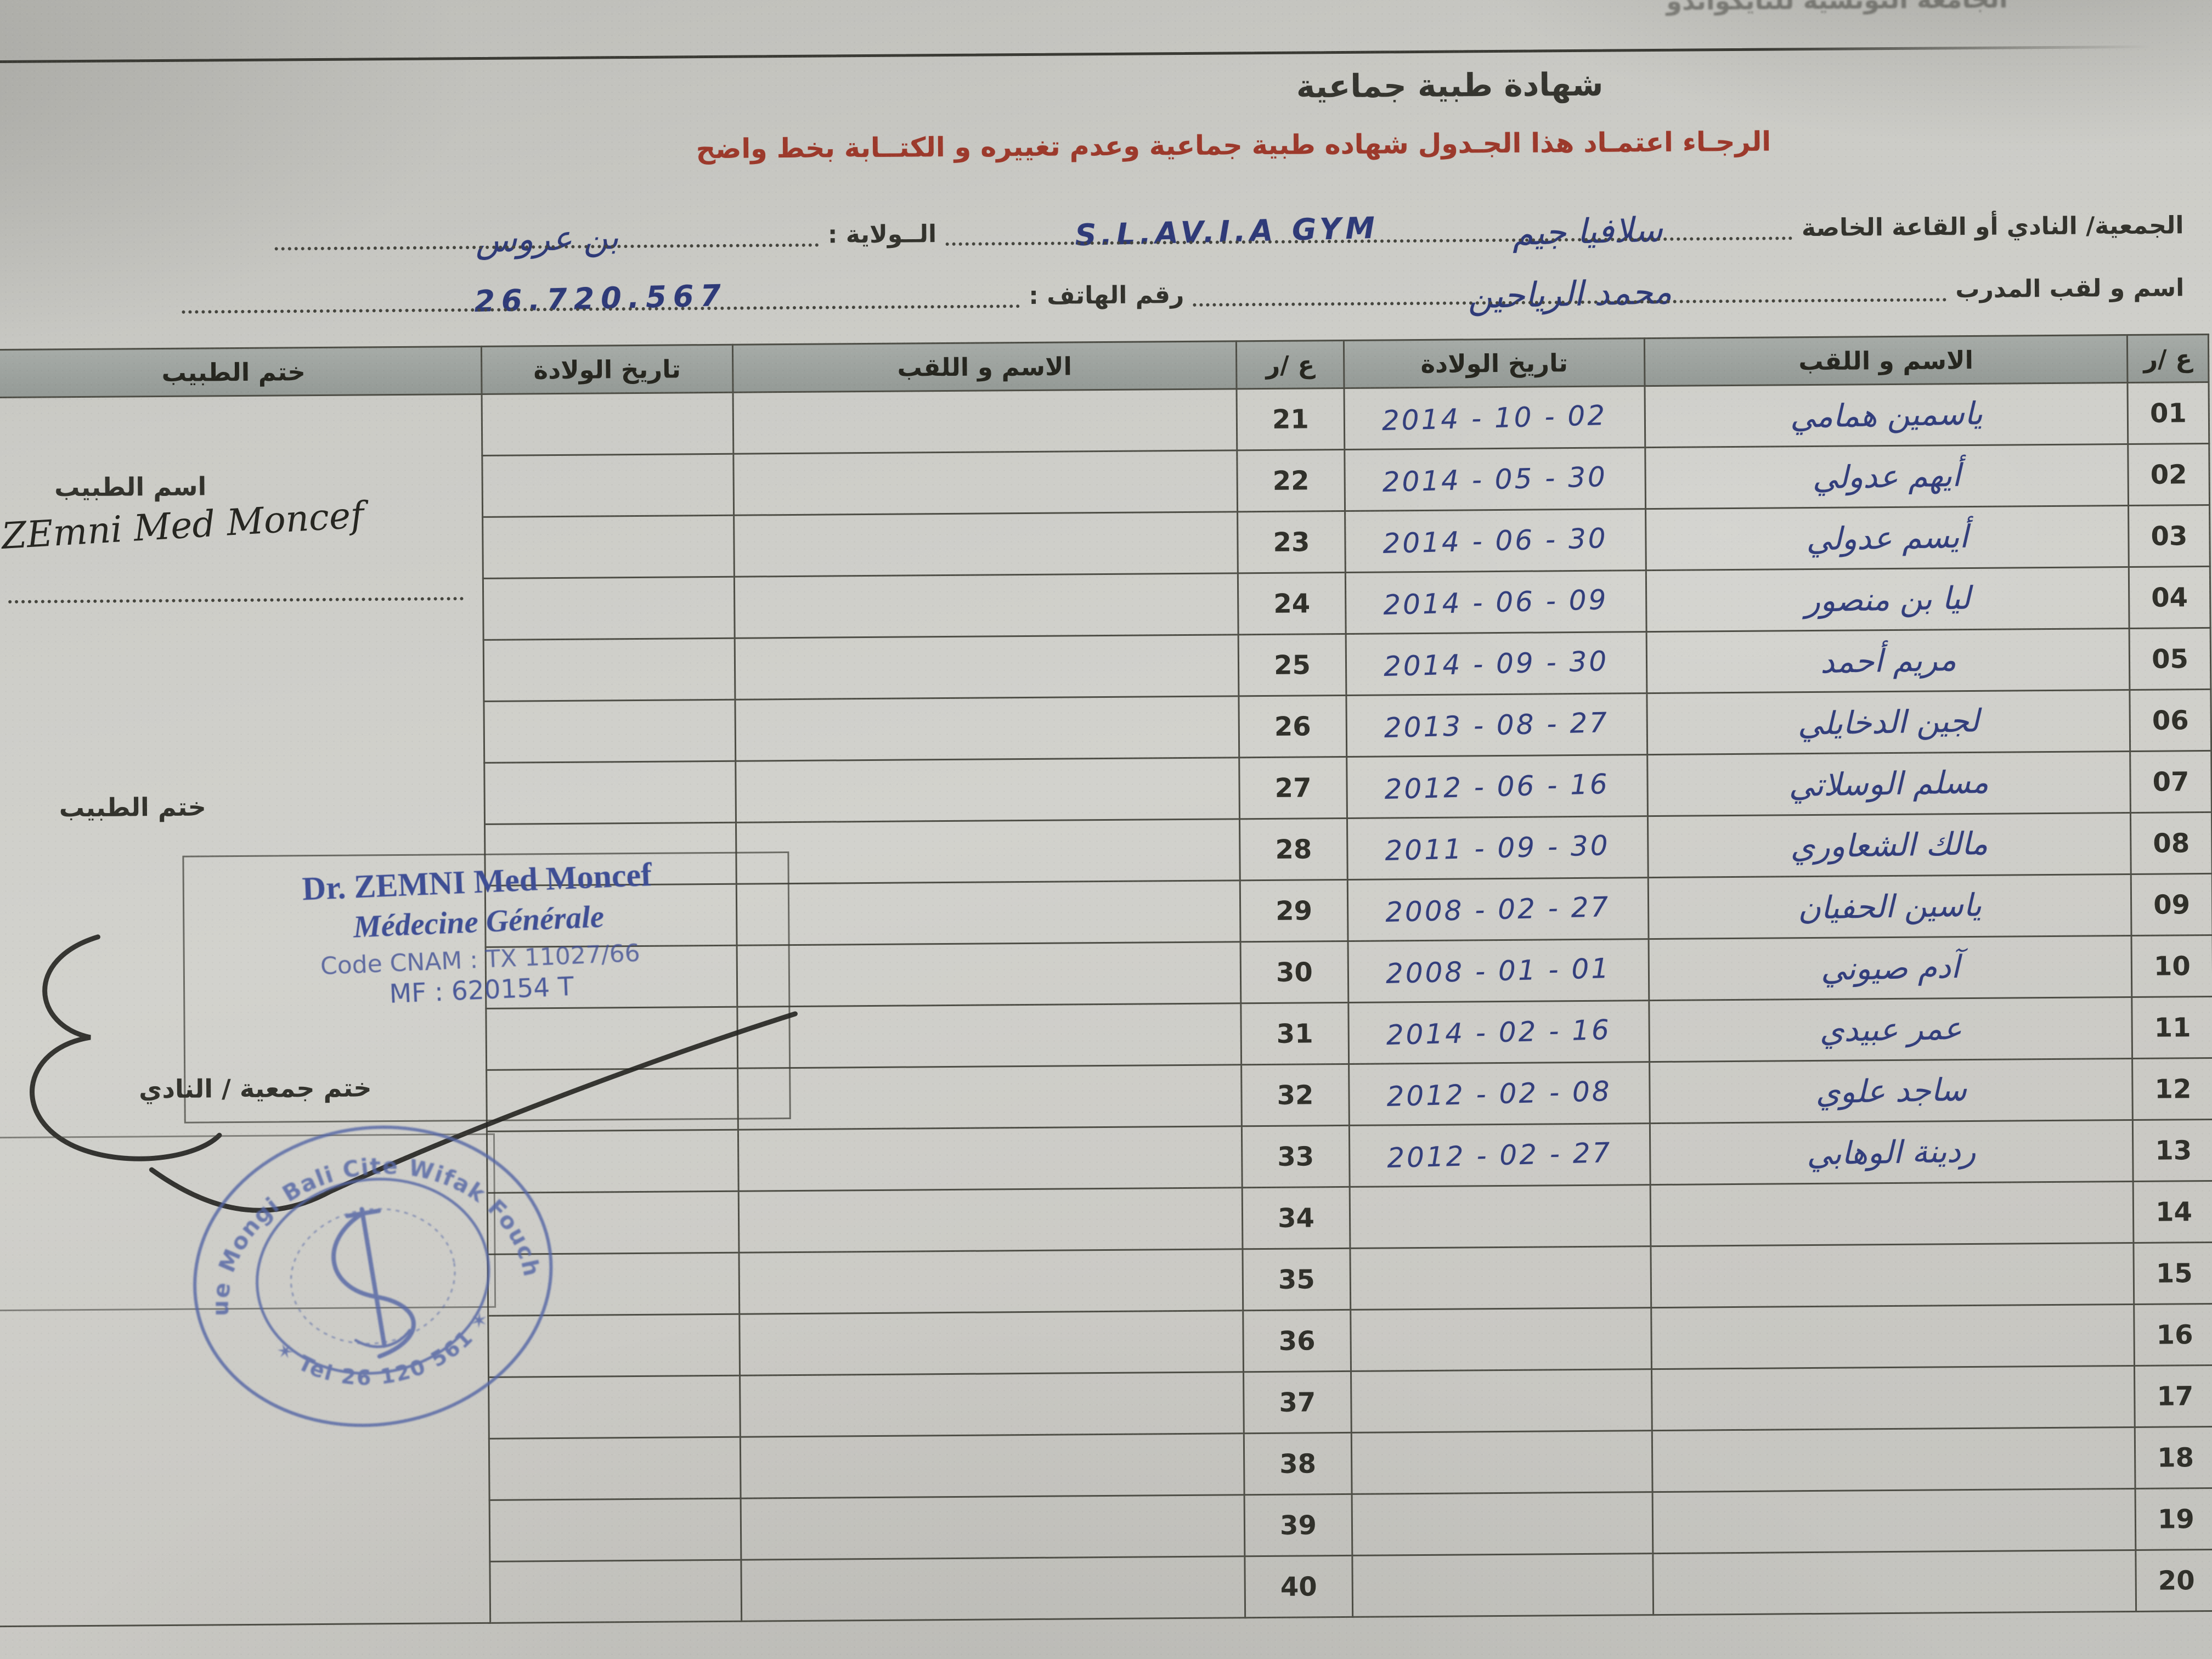 Image resolution: width=2212 pixels, height=1659 pixels. Describe the element at coordinates (1499, 1032) in the screenshot. I see `member-dob-cell: 2014 - 02 - 16` at that location.